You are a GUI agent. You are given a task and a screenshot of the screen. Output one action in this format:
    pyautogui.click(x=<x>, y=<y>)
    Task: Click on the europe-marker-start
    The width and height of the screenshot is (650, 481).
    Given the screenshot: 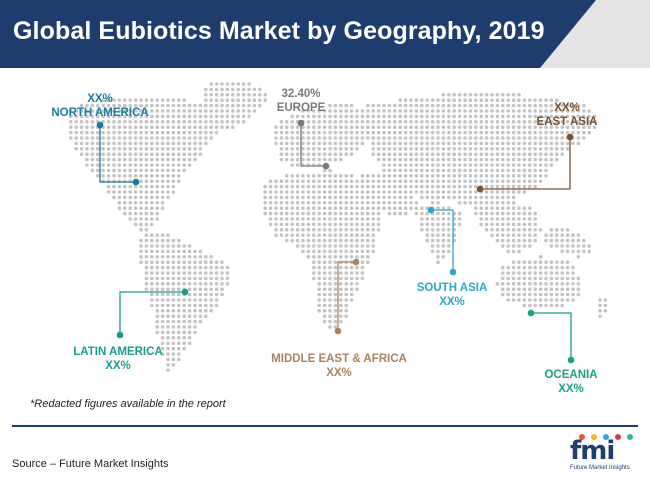 What is the action you would take?
    pyautogui.click(x=301, y=123)
    